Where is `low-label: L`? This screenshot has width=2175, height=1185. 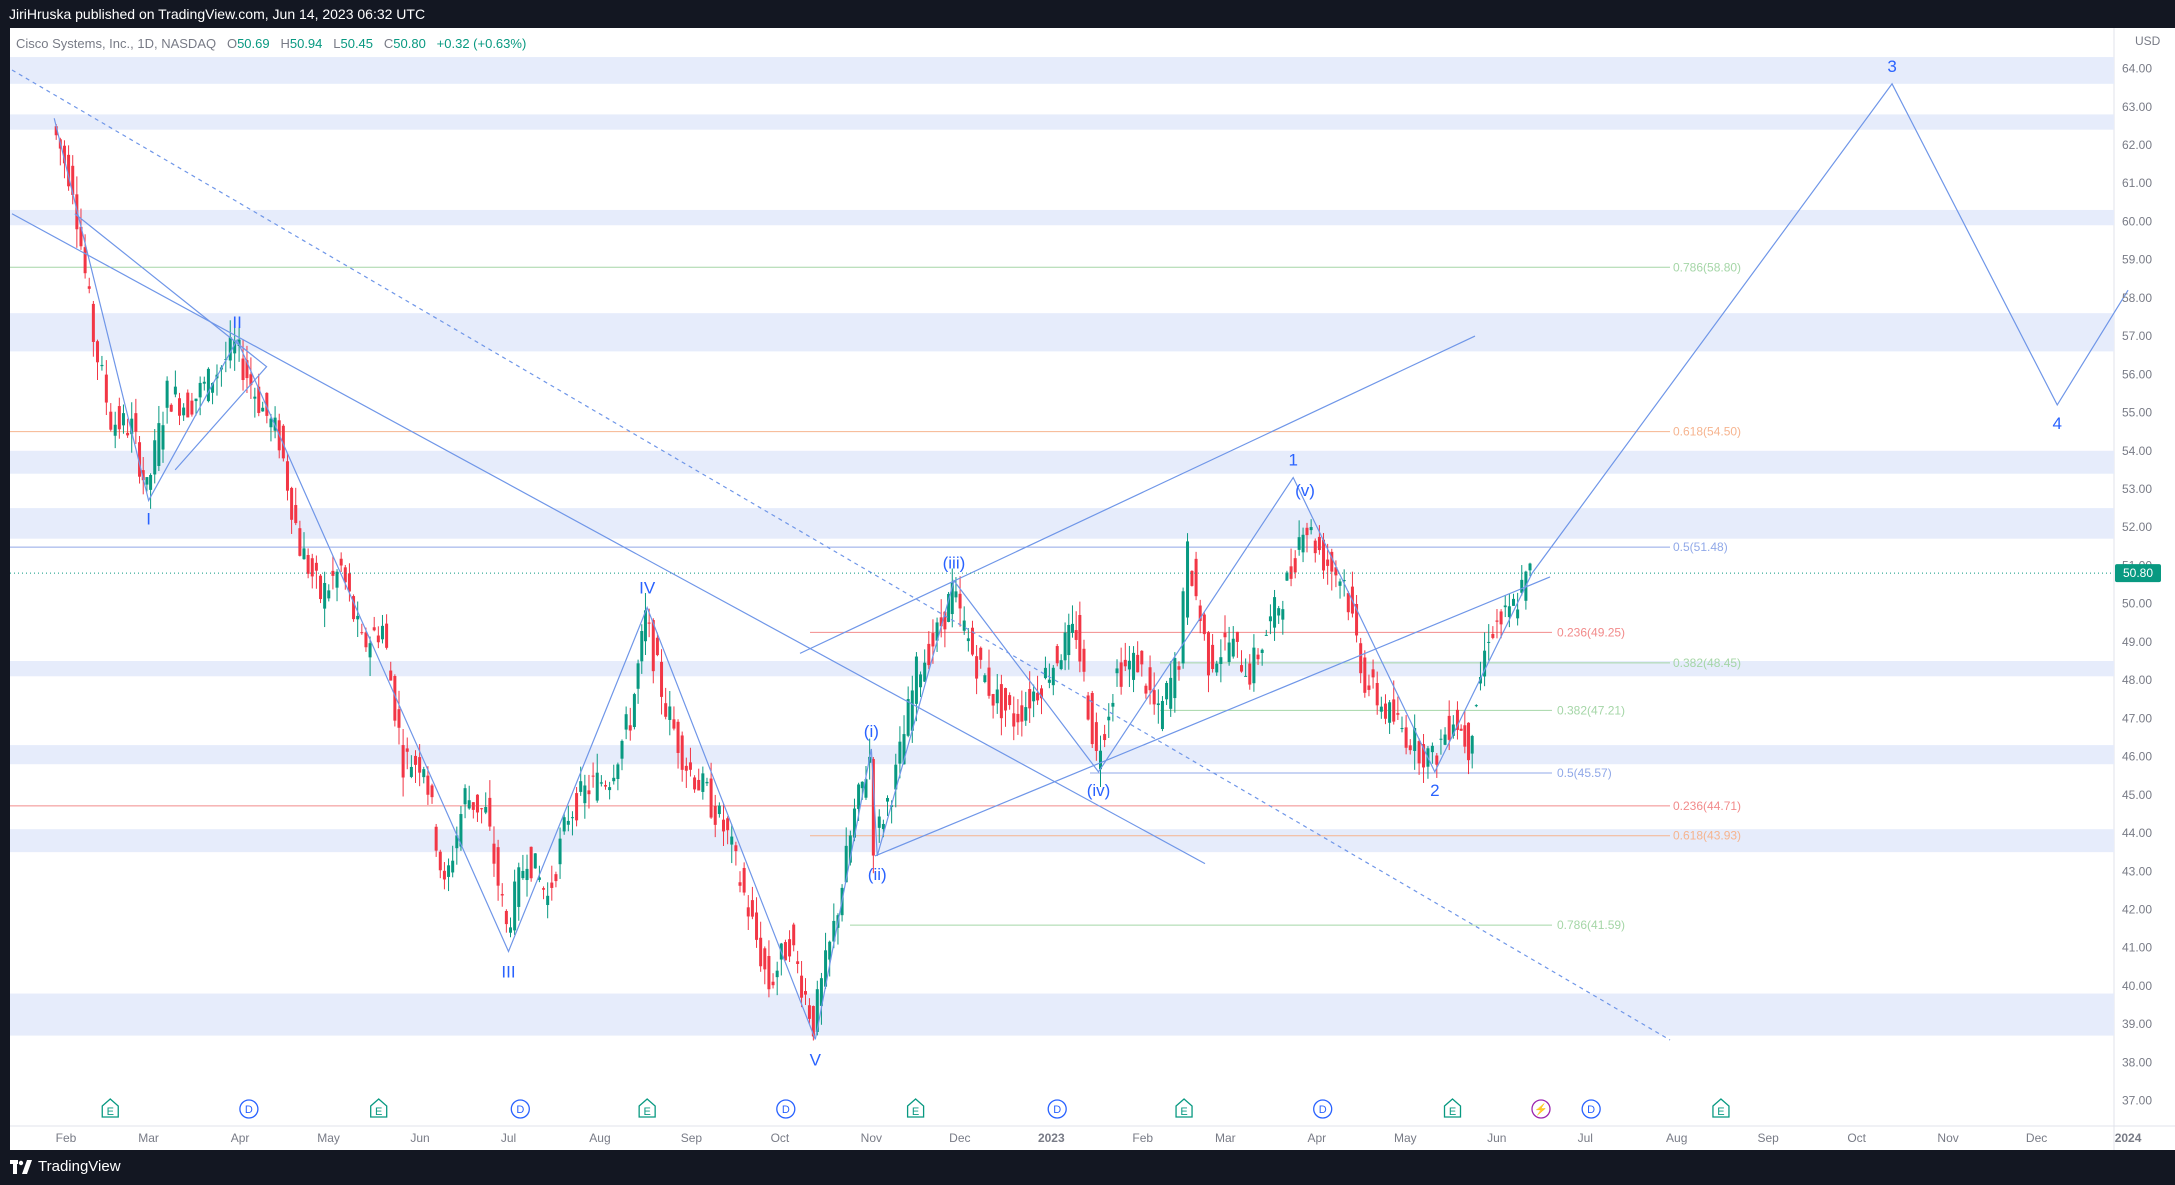
low-label: L is located at coordinates (337, 43).